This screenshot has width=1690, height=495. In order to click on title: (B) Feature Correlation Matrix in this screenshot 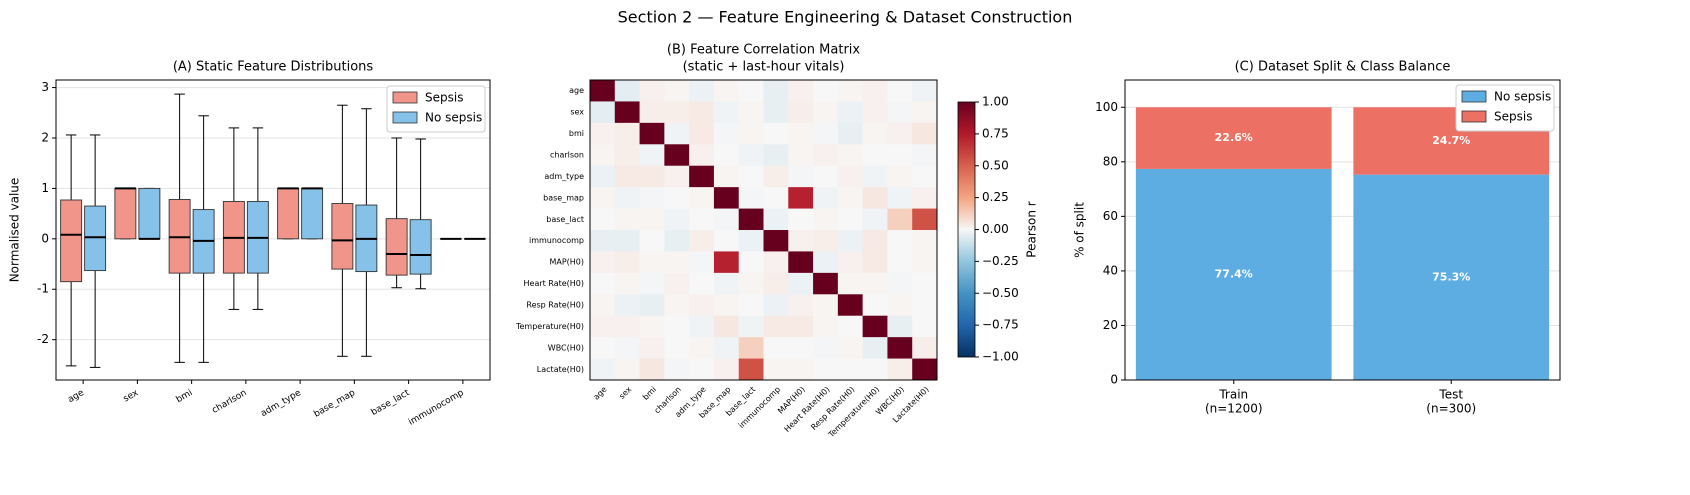, I will do `click(764, 50)`.